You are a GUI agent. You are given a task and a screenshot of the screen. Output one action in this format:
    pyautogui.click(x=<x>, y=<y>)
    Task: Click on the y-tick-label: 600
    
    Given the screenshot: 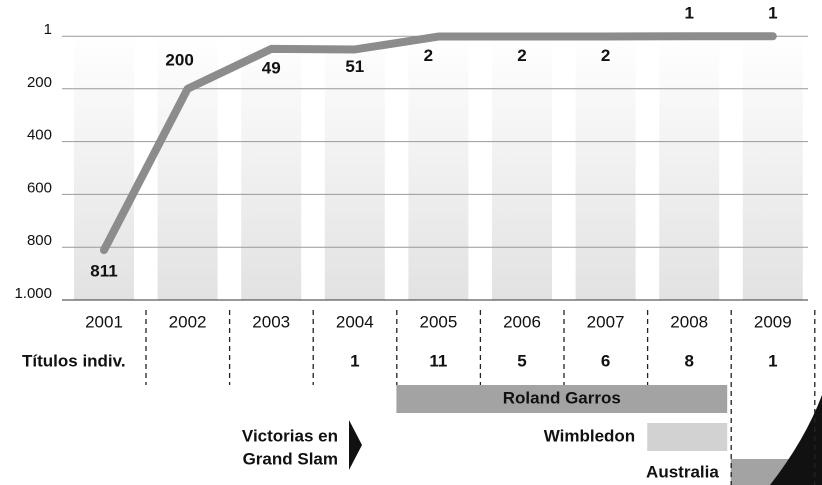 What is the action you would take?
    pyautogui.click(x=39, y=187)
    